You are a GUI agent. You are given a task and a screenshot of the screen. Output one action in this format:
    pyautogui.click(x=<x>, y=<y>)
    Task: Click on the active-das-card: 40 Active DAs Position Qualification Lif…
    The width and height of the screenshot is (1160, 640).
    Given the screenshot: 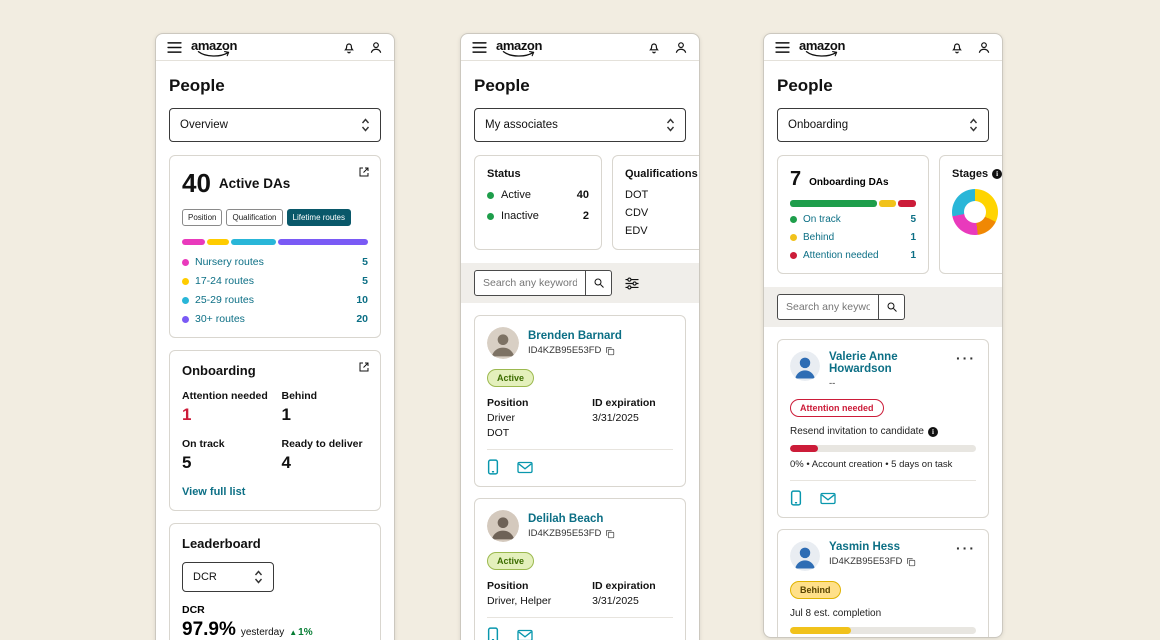 What is the action you would take?
    pyautogui.click(x=275, y=246)
    